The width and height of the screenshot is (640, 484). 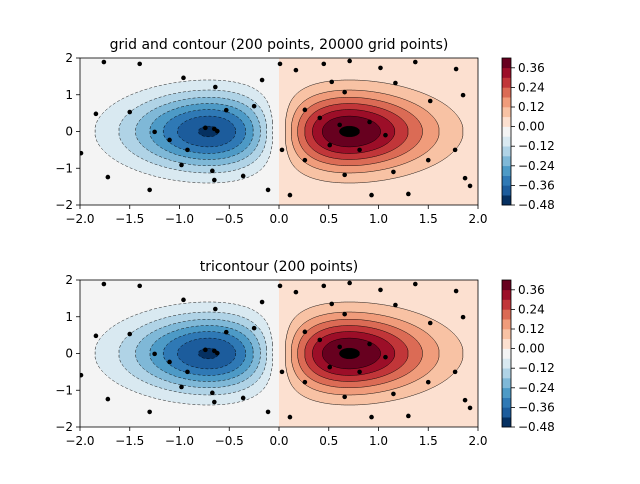 What do you see at coordinates (279, 267) in the screenshot?
I see `chart-title: tricontour (200 points)` at bounding box center [279, 267].